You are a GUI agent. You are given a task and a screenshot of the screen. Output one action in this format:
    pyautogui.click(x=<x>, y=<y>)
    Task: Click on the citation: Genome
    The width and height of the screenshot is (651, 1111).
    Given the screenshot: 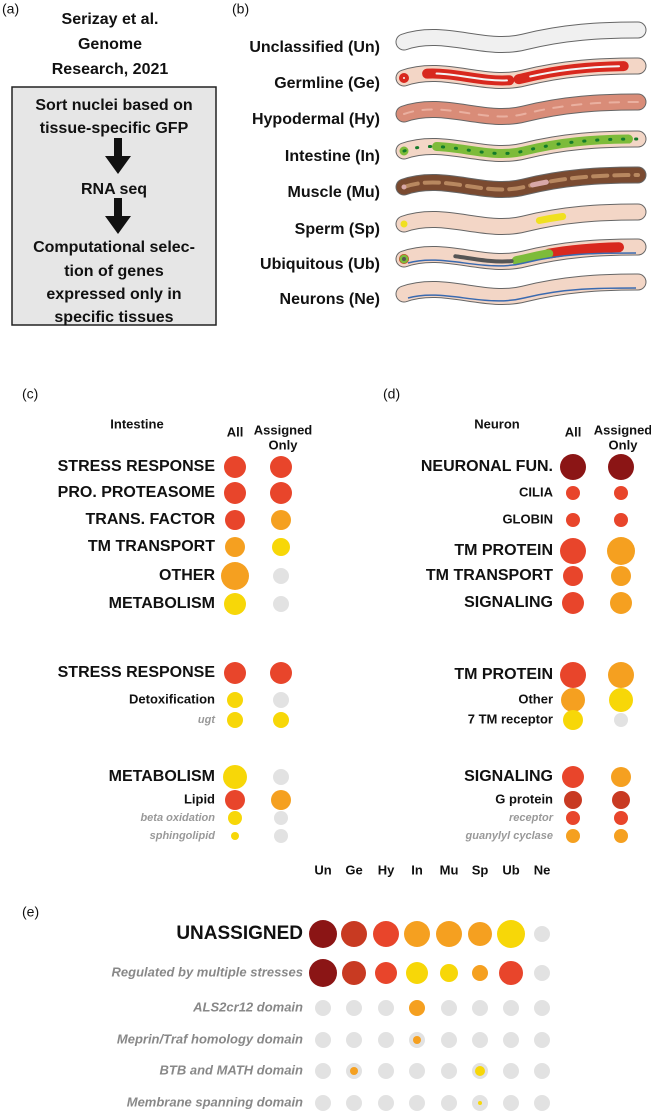 What is the action you would take?
    pyautogui.click(x=110, y=44)
    